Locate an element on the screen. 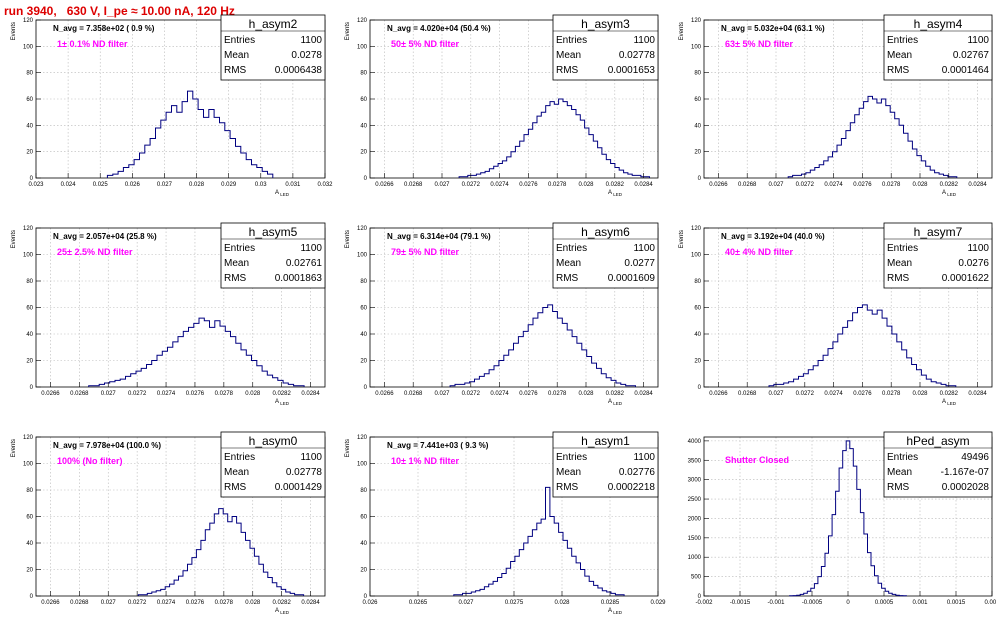 This screenshot has height=622, width=996. x-tick-label: 0.002 is located at coordinates (990, 603).